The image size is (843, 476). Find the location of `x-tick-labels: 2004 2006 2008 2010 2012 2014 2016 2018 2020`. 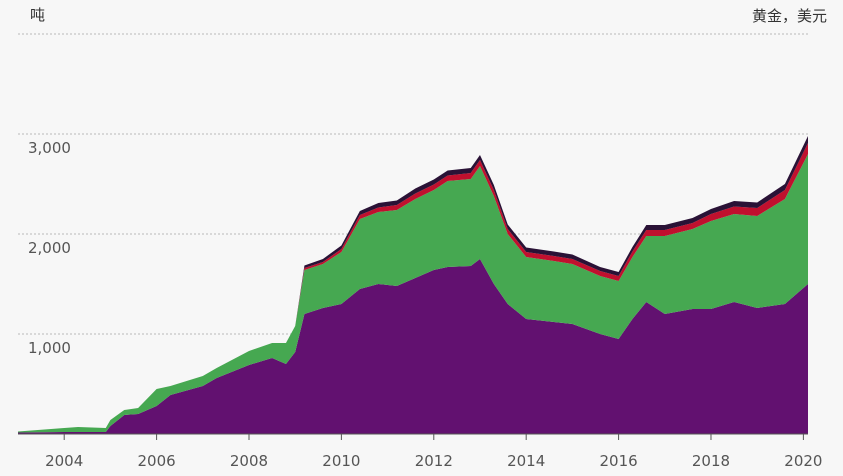

x-tick-labels: 2004 2006 2008 2010 2012 2014 2016 2018 2020 is located at coordinates (433, 461).